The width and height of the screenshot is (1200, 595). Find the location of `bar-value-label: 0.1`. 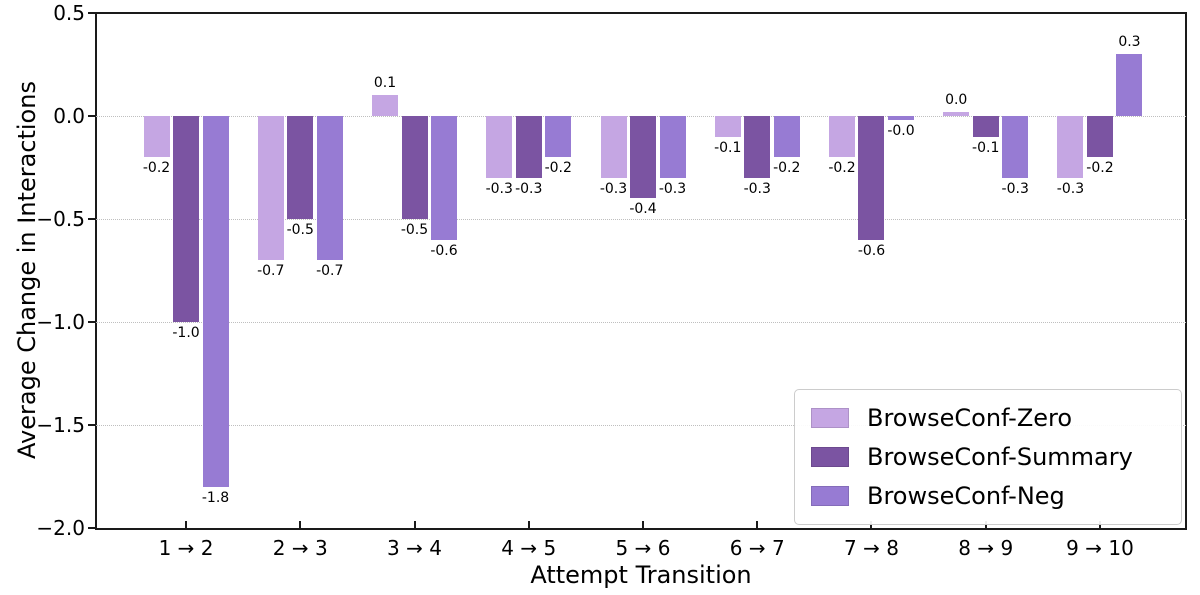

bar-value-label: 0.1 is located at coordinates (385, 83).